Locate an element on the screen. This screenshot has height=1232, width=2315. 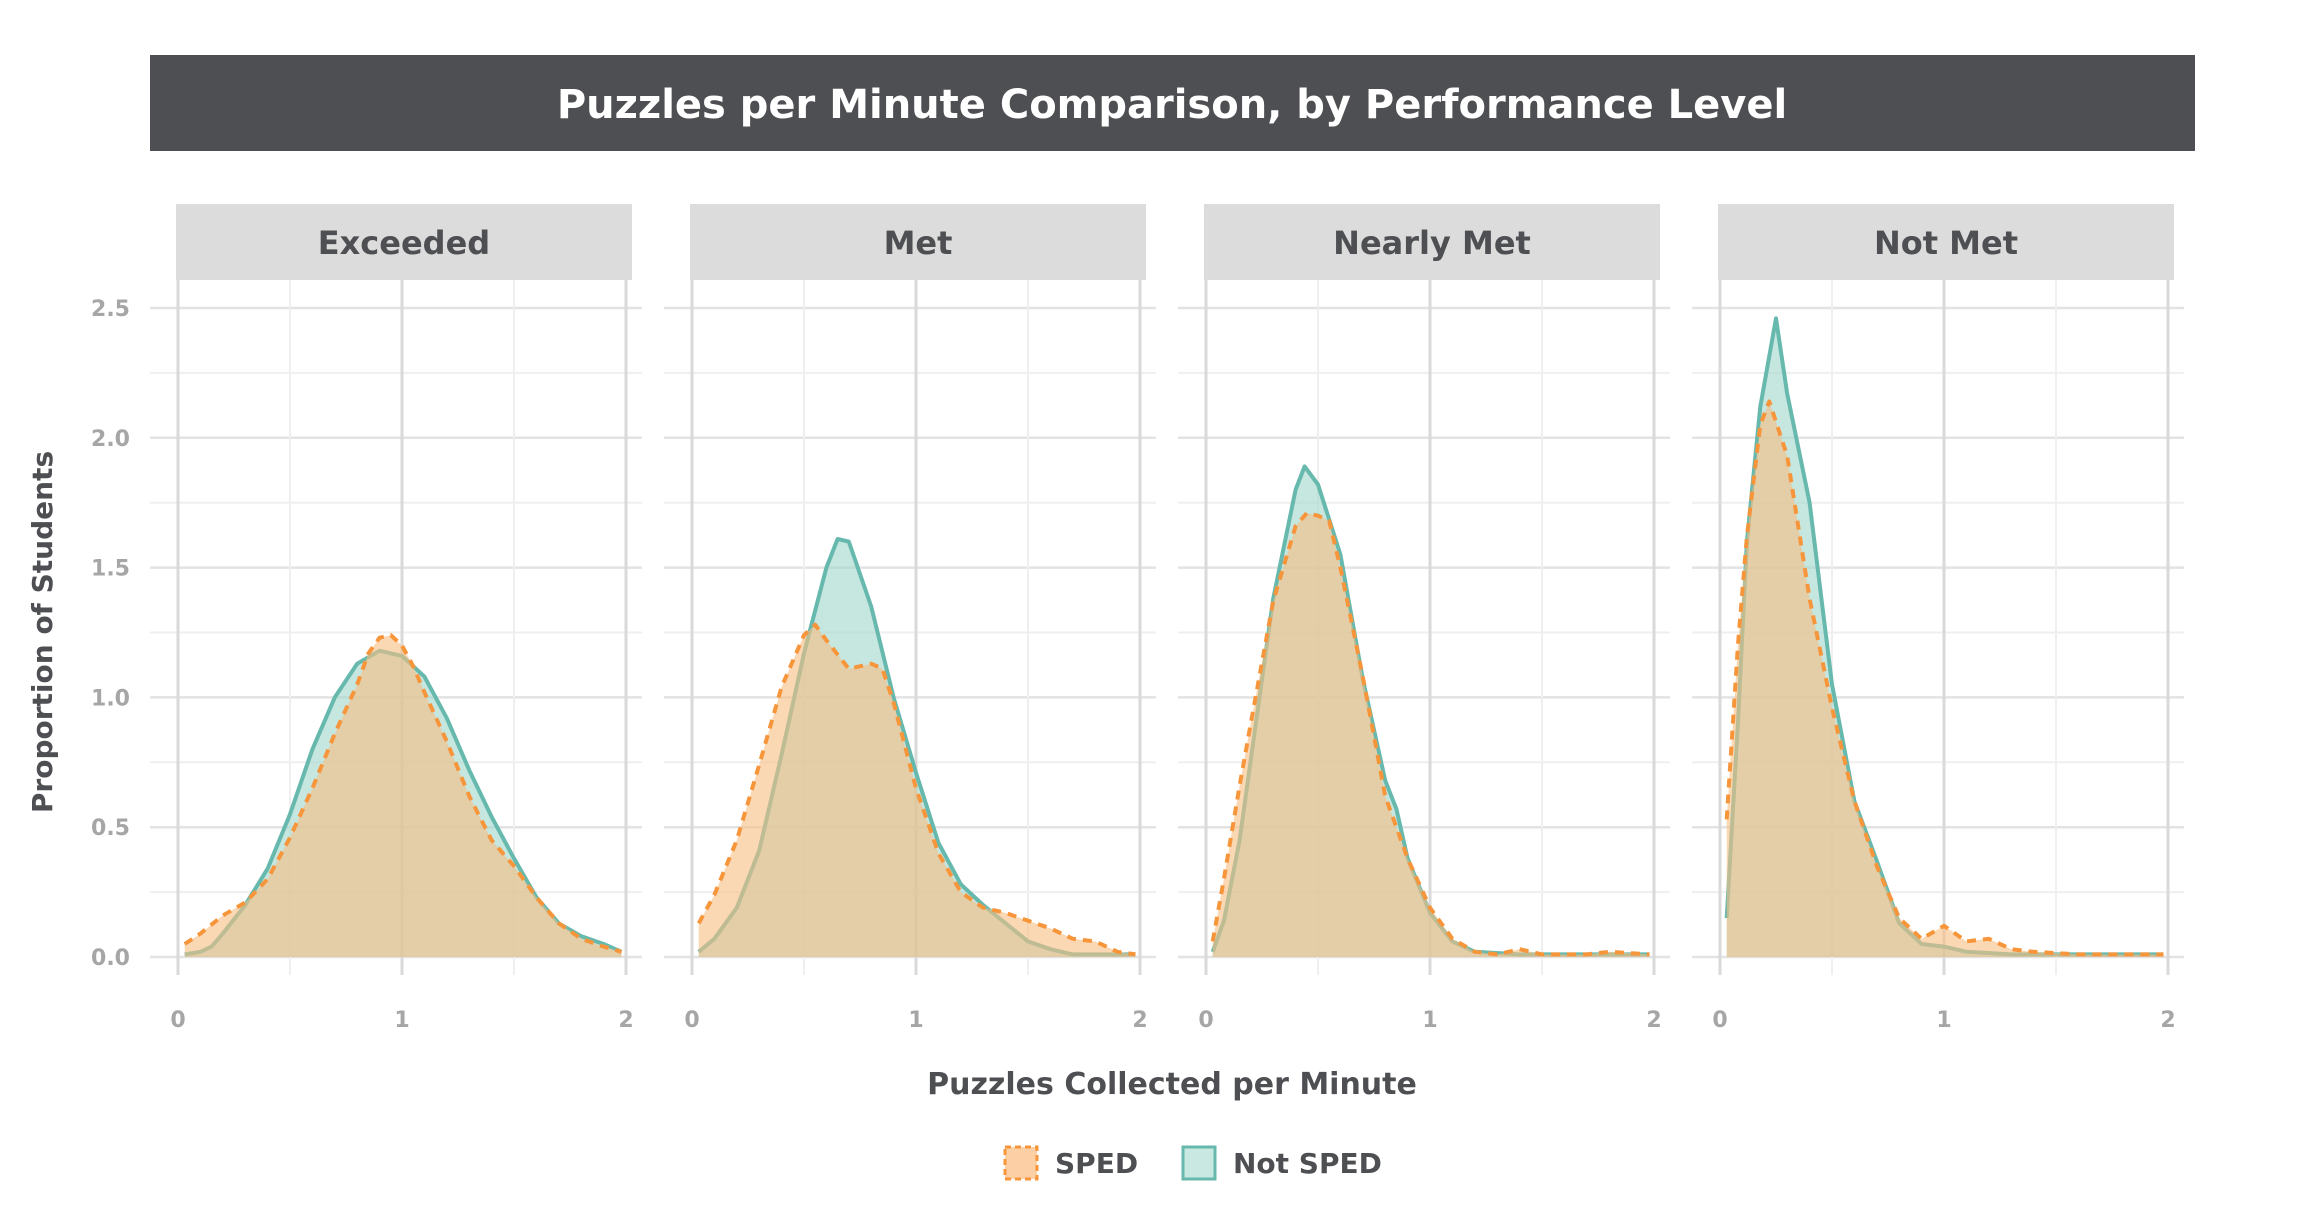
x-axis-label: Puzzles Collected per Minute is located at coordinates (1172, 1084).